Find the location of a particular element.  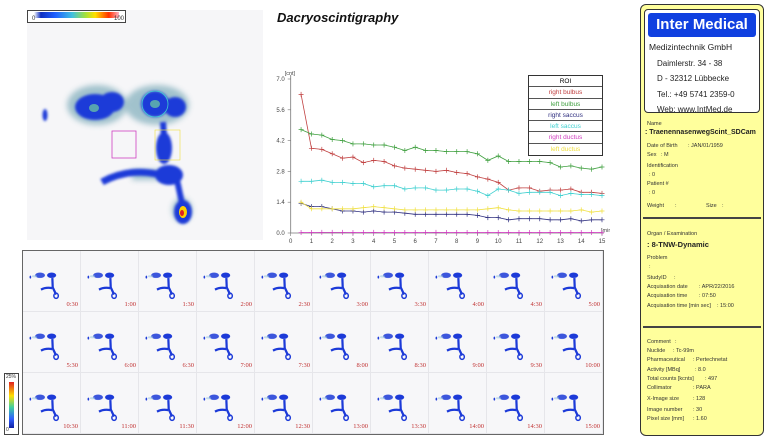

x-tick-label: 8 is located at coordinates (457, 242).